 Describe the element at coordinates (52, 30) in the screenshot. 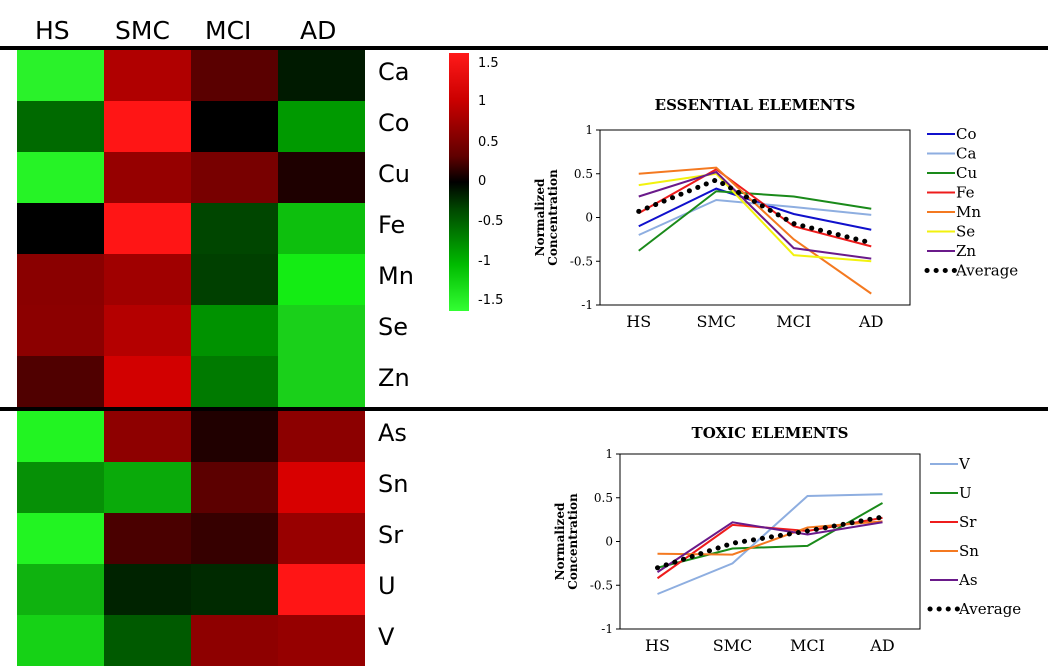

I see `col-header-hs: HS` at that location.